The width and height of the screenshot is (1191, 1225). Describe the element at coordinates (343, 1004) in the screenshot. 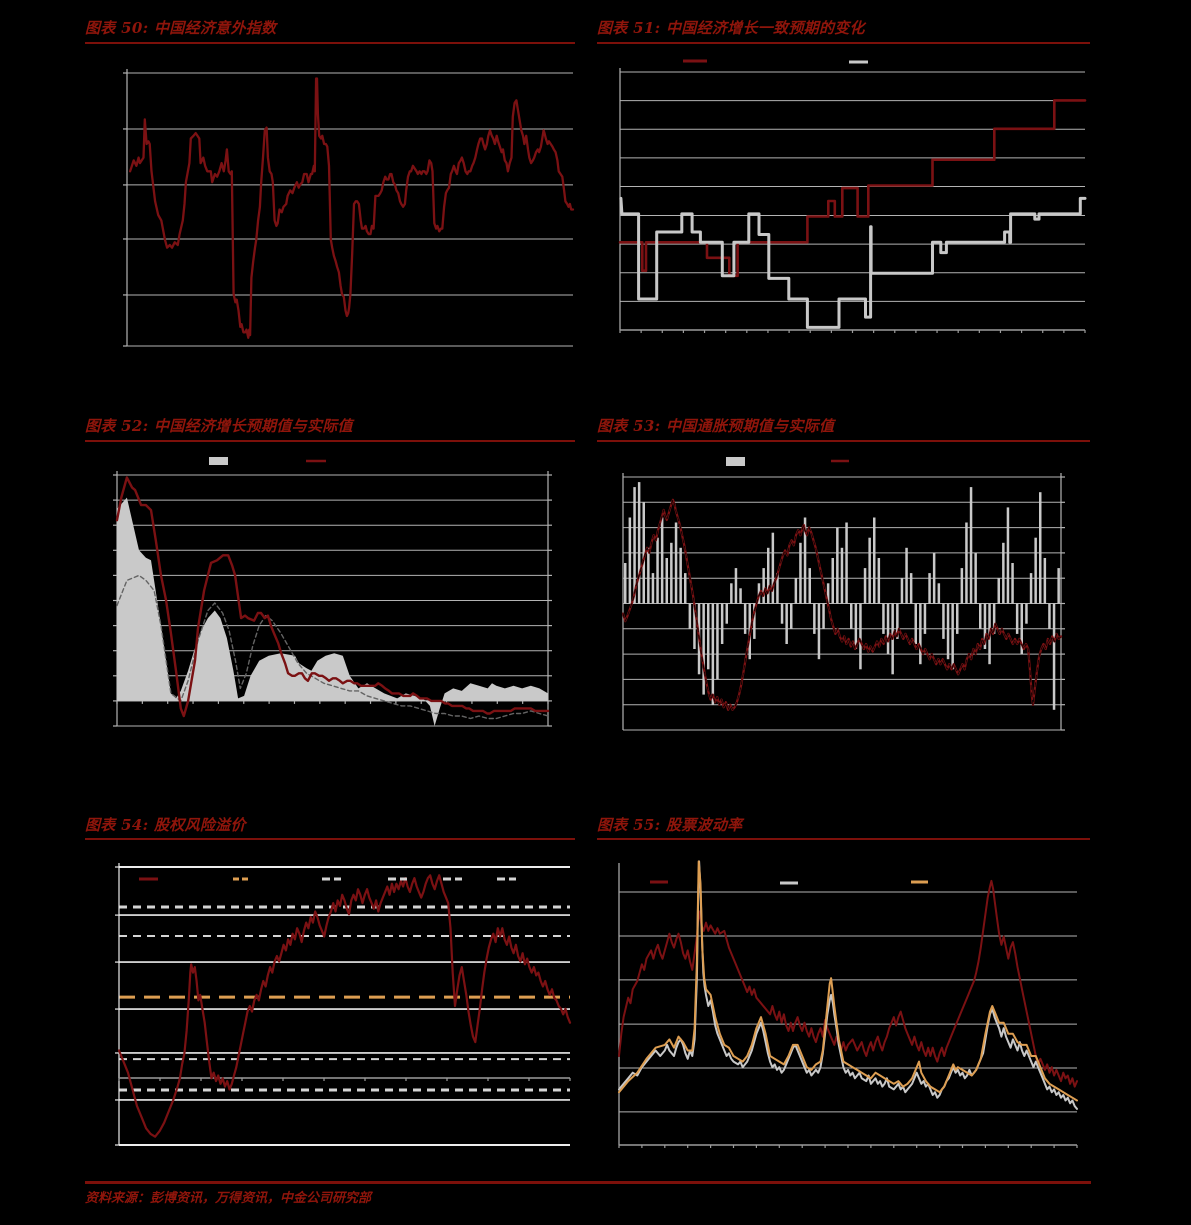

I see `fig54-plot` at that location.